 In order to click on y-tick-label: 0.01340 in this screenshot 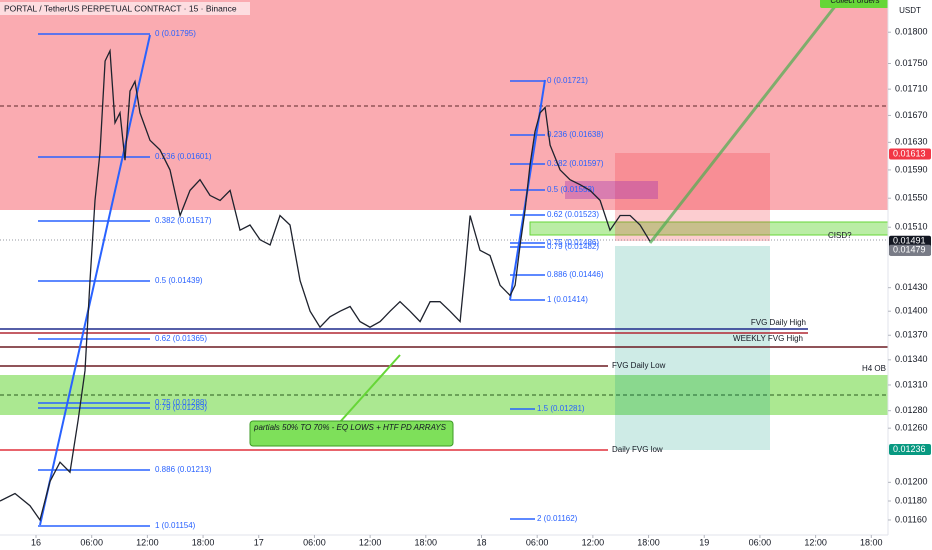, I will do `click(911, 359)`.